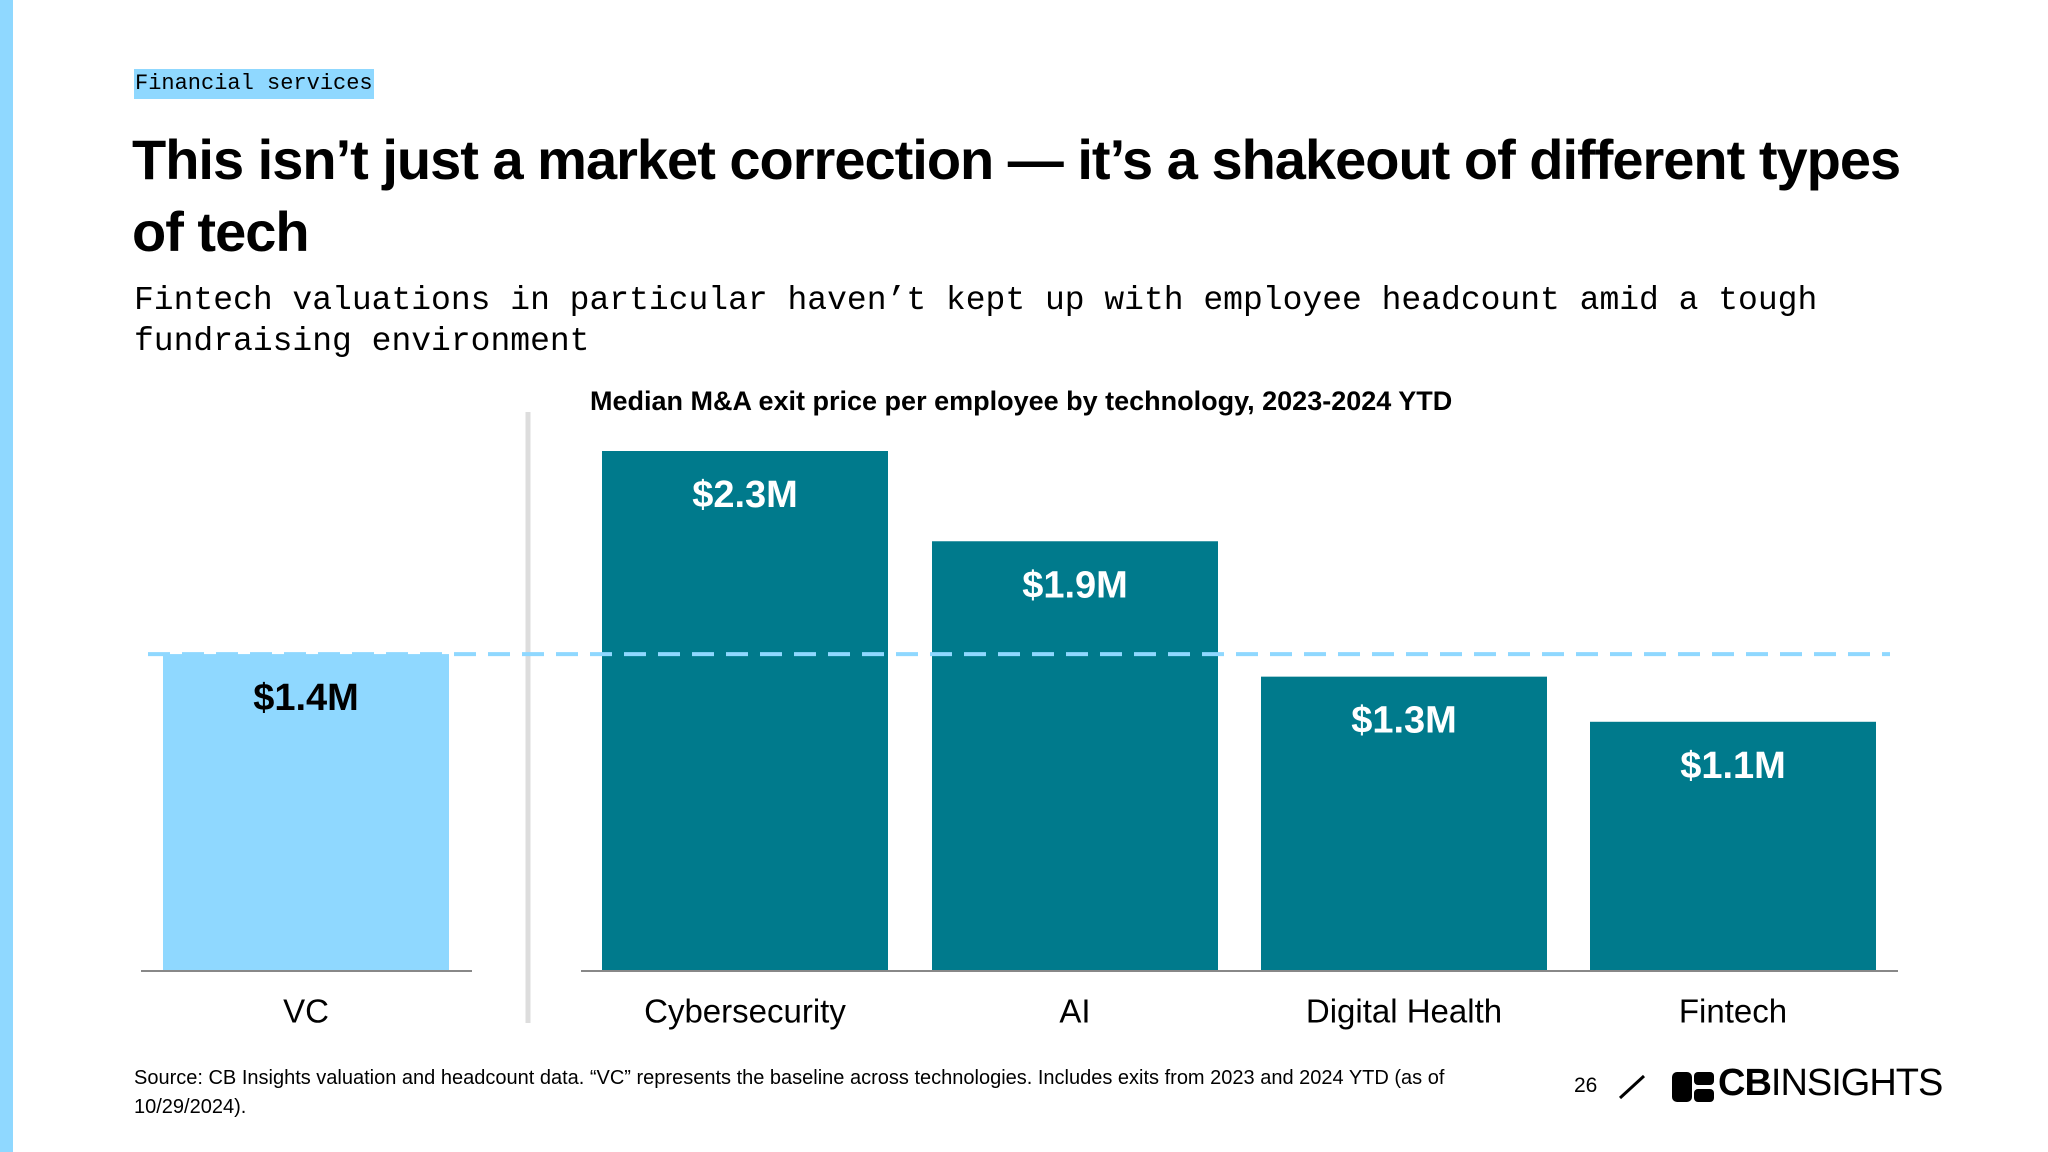 Image resolution: width=2048 pixels, height=1152 pixels. I want to click on x-tick-label: Fintech, so click(1733, 1011).